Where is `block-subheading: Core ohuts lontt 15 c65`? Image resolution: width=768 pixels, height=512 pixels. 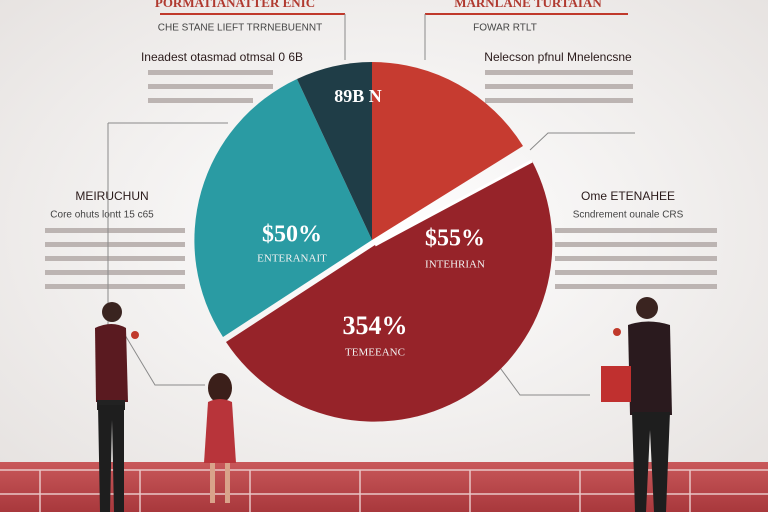 block-subheading: Core ohuts lontt 15 c65 is located at coordinates (102, 215).